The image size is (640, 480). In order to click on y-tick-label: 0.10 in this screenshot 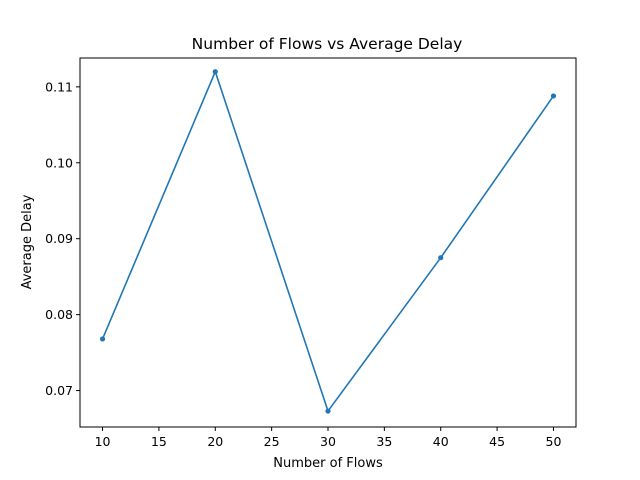, I will do `click(59, 162)`.